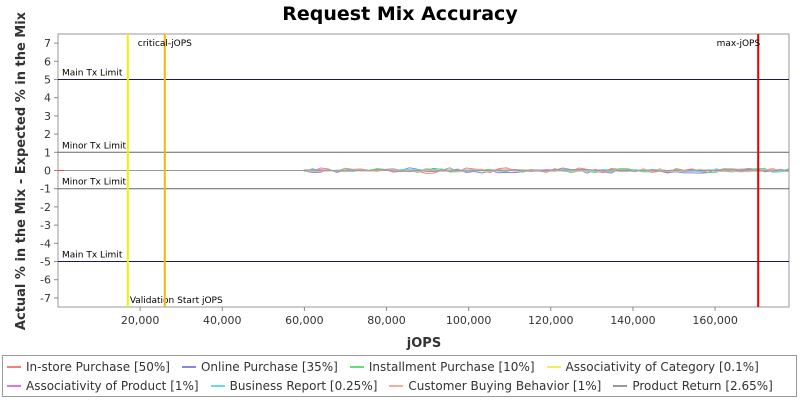  I want to click on y-tick-label: 6, so click(47, 61).